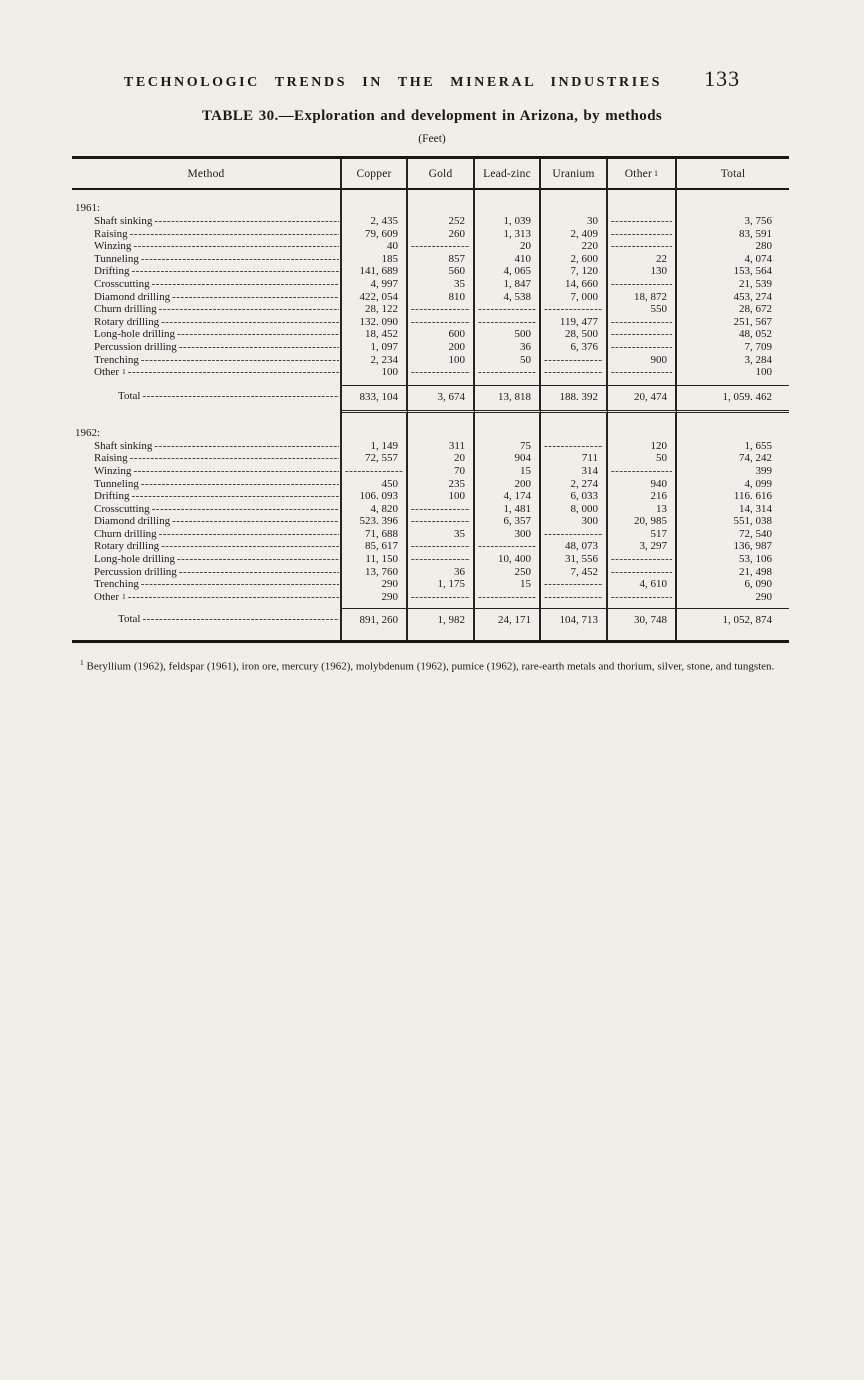  I want to click on value-cell: 311, so click(441, 446).